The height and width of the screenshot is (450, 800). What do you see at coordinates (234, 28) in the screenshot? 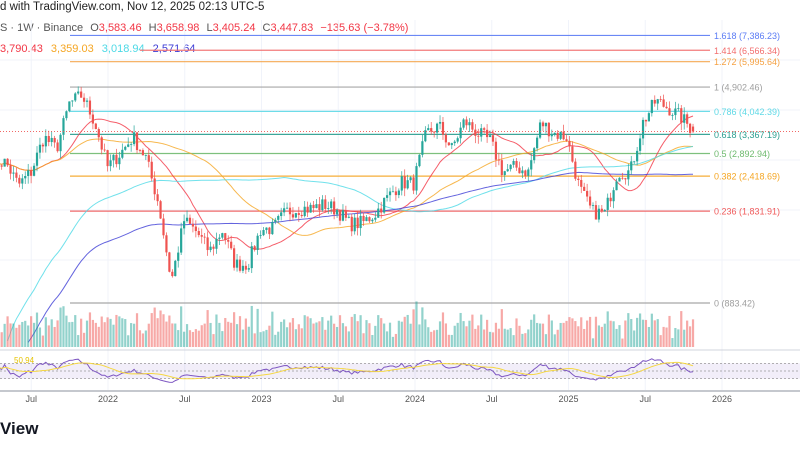
I see `ohlc-low-value: 3,405.24` at bounding box center [234, 28].